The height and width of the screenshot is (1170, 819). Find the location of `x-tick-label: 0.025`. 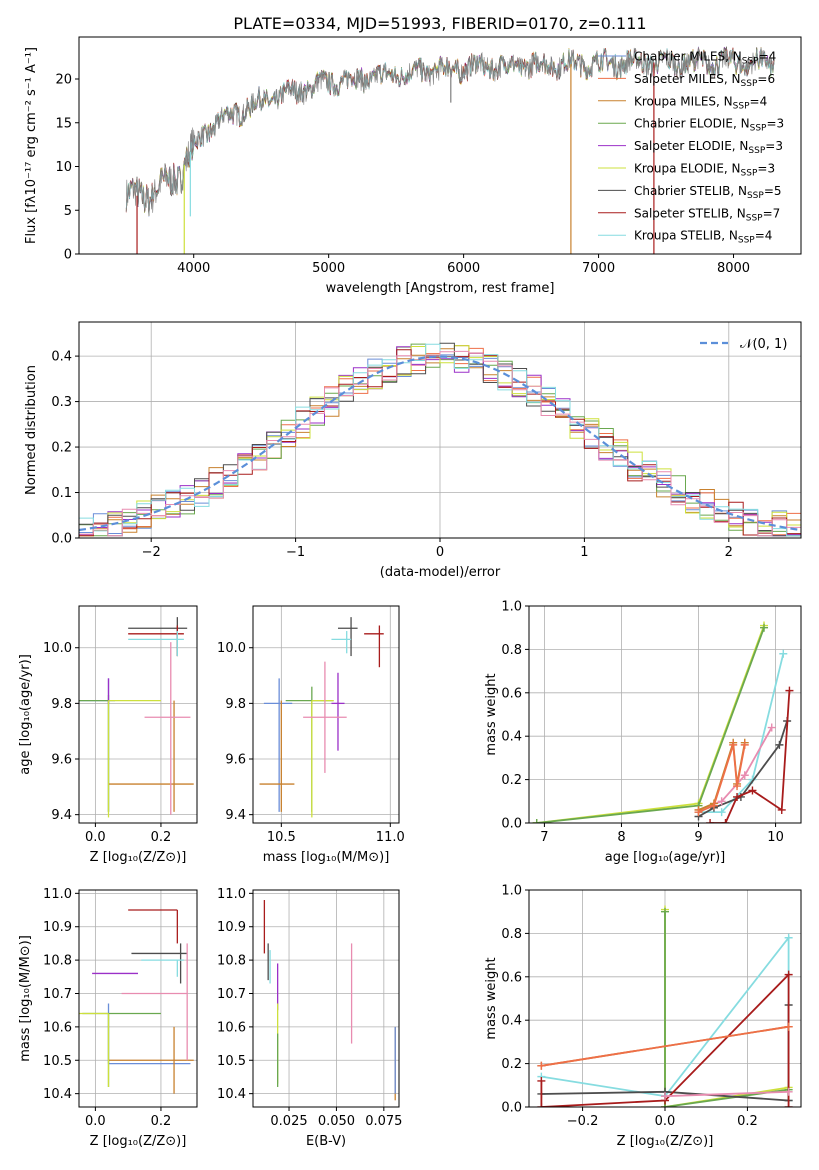

x-tick-label: 0.025 is located at coordinates (288, 1121).